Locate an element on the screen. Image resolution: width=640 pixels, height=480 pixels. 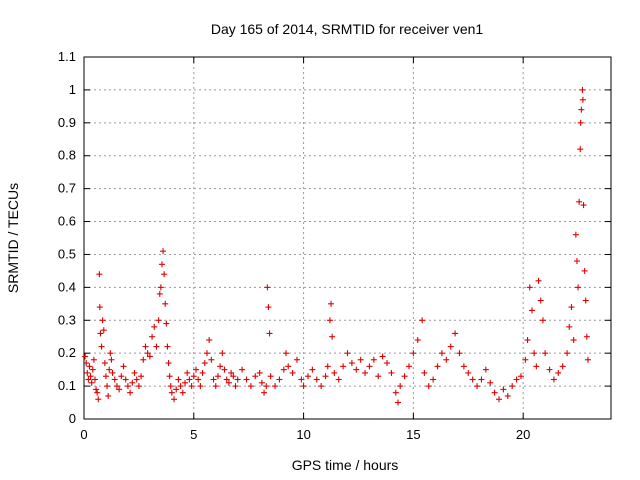
y-tick-label: 0.3 is located at coordinates (67, 319).